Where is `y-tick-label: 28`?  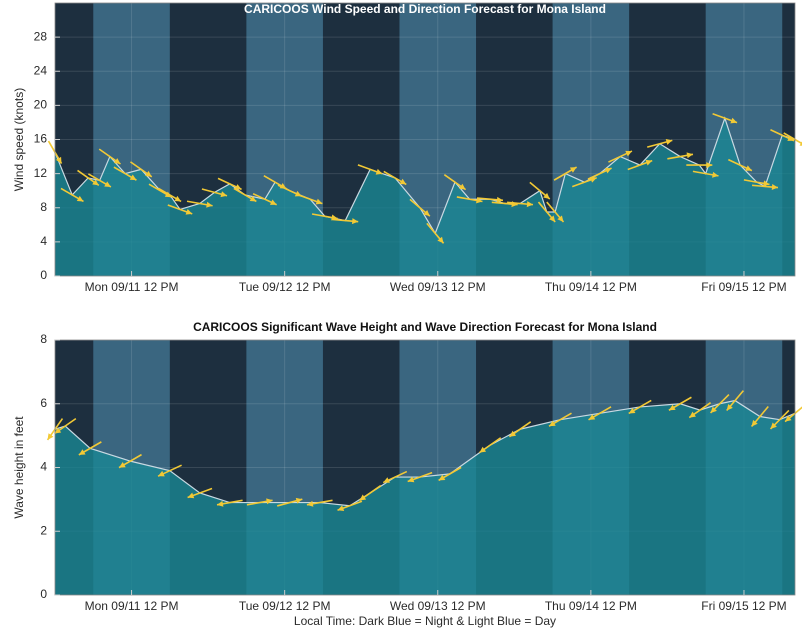 y-tick-label: 28 is located at coordinates (41, 36).